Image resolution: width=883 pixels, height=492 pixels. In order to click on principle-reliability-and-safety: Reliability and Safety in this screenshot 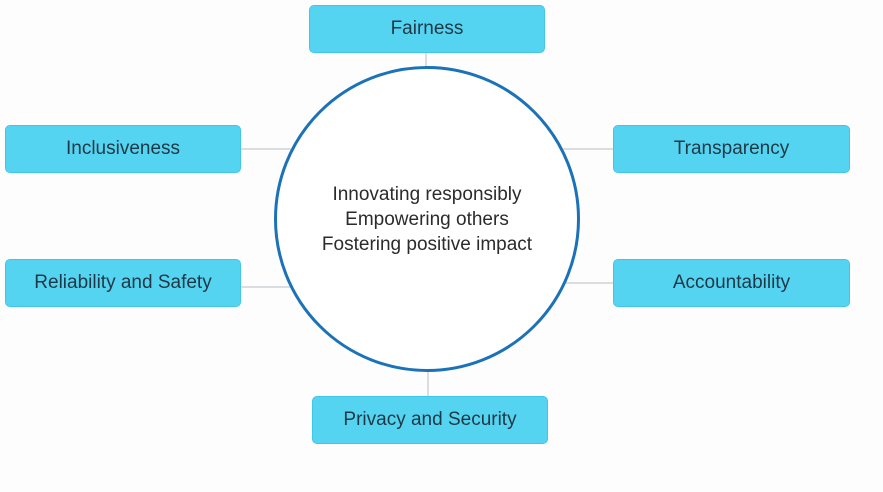, I will do `click(123, 283)`.